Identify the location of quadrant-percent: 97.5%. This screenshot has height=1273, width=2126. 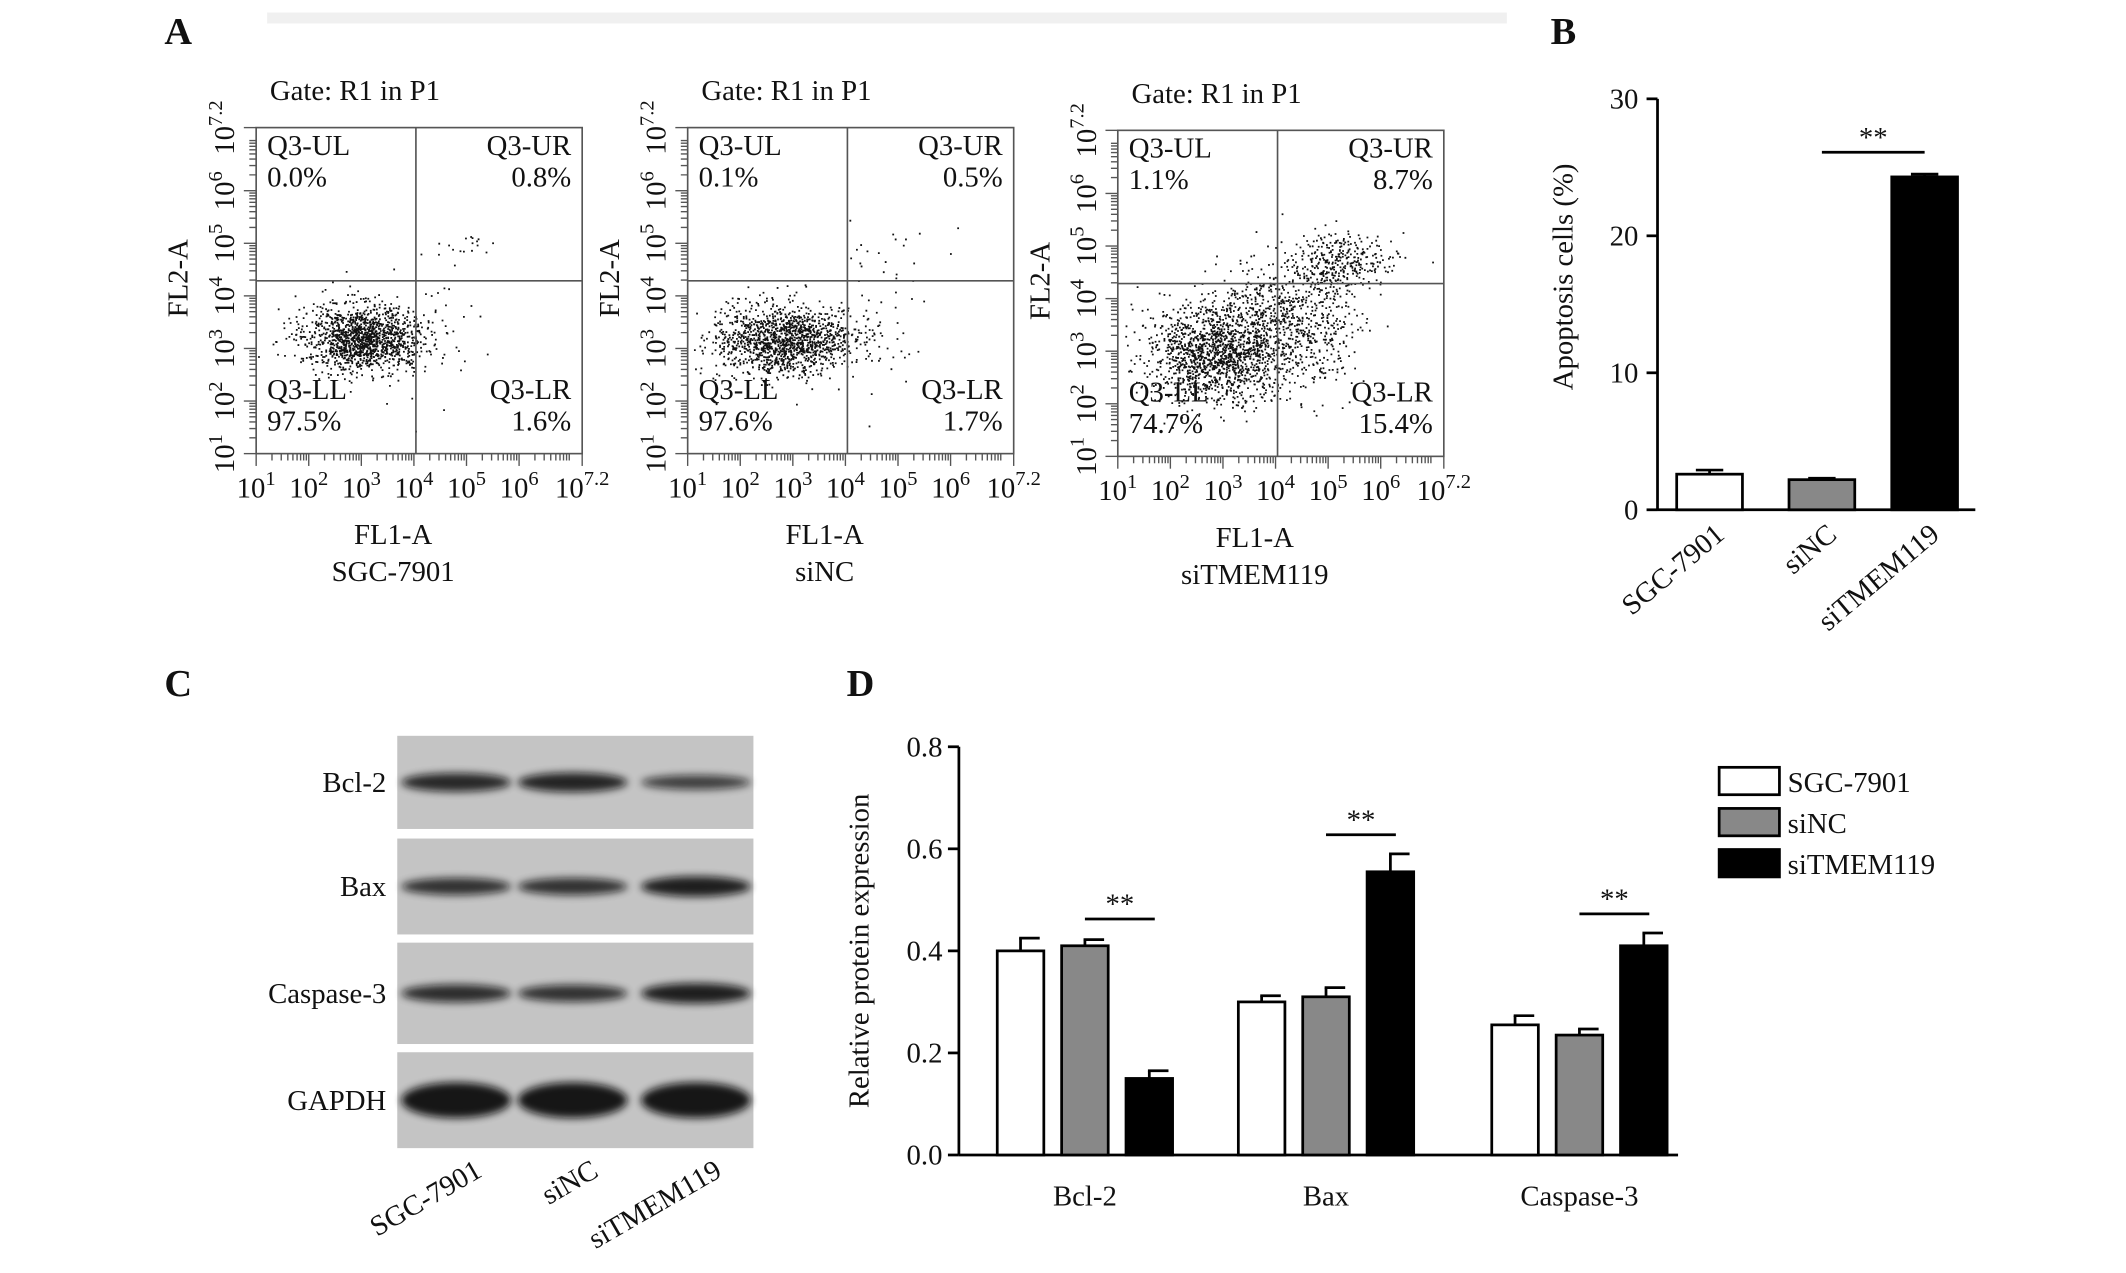
(304, 421).